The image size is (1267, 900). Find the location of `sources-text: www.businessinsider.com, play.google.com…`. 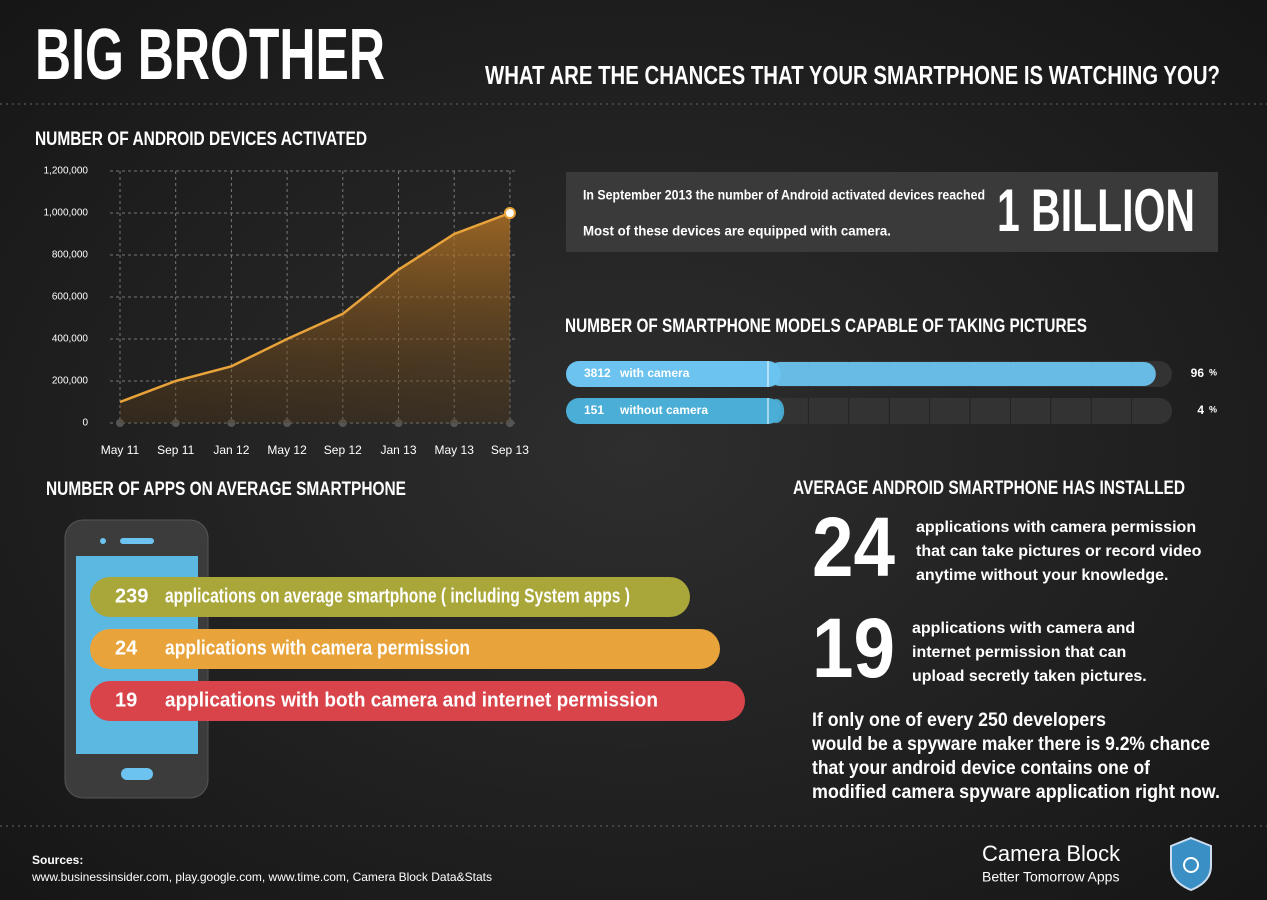

sources-text: www.businessinsider.com, play.google.com… is located at coordinates (261, 877).